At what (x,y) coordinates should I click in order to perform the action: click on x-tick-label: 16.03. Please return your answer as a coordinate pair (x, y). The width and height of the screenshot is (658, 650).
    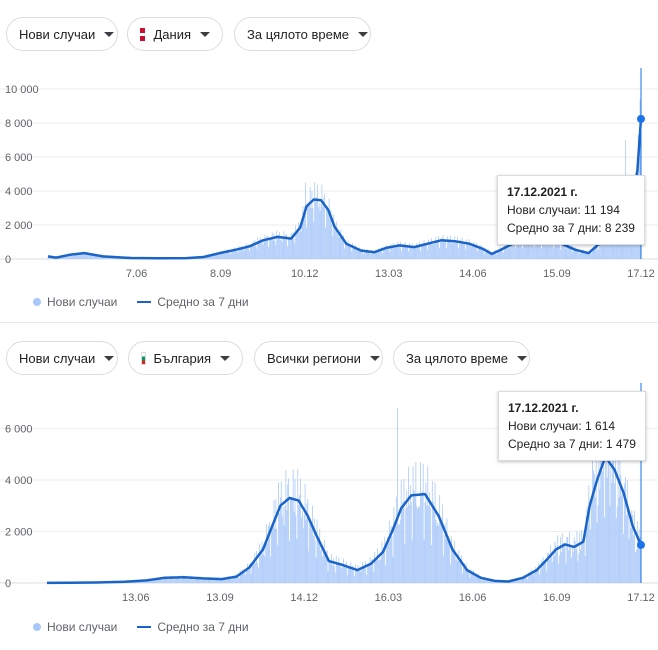
    Looking at the image, I should click on (389, 598).